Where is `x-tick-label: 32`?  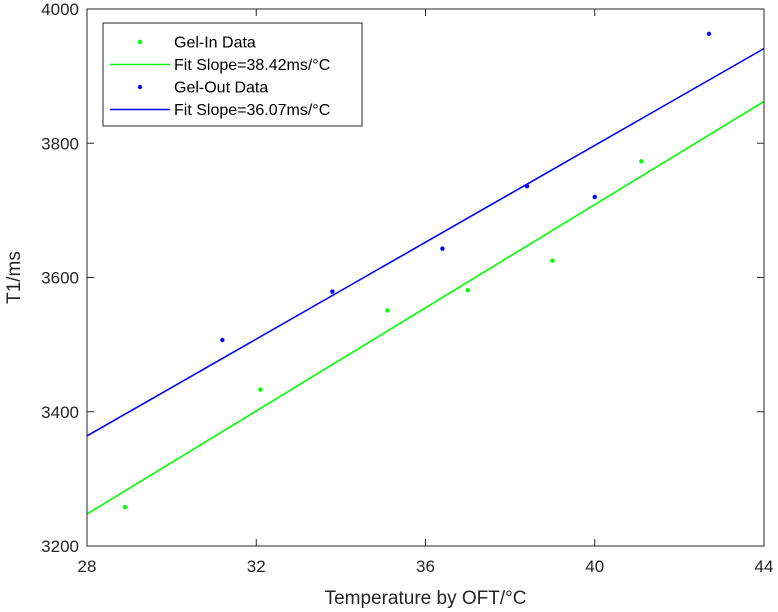 x-tick-label: 32 is located at coordinates (256, 566).